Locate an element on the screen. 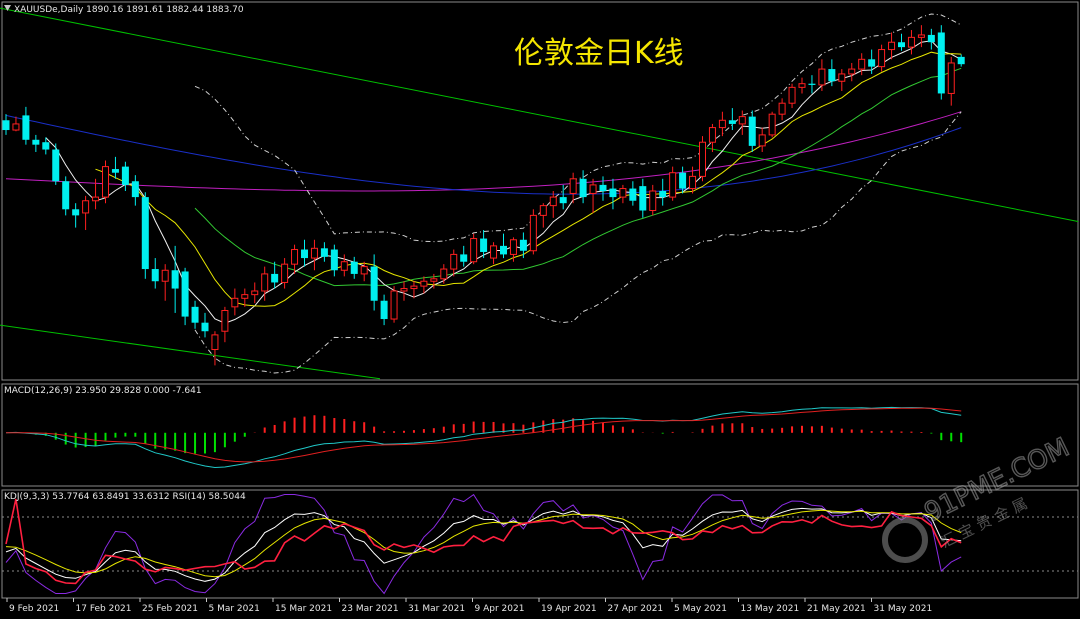  x-axis-tick-label: 5 Mar 2021 is located at coordinates (234, 609).